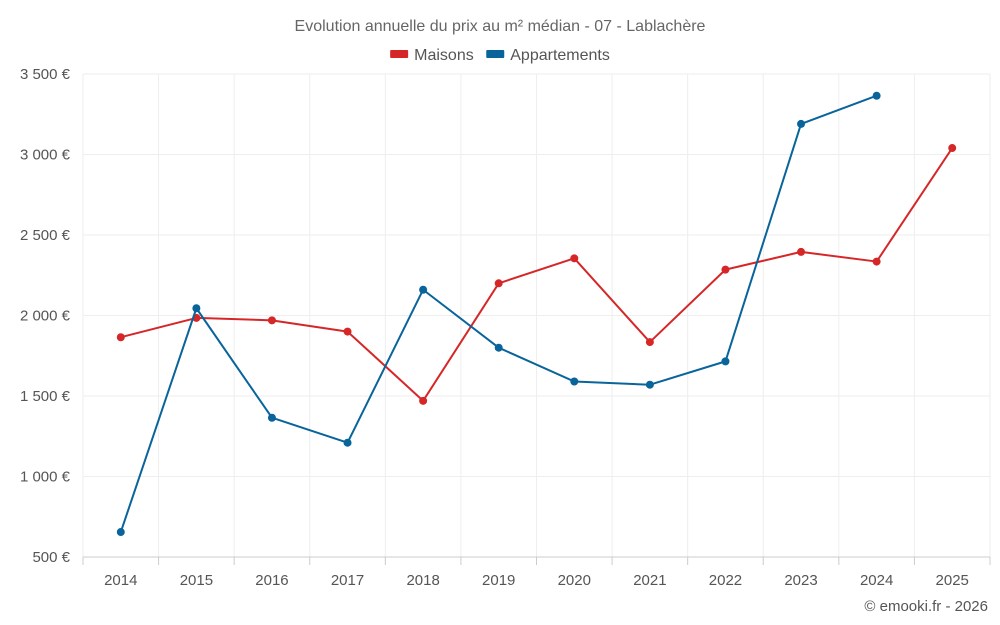 Image resolution: width=1000 pixels, height=625 pixels. Describe the element at coordinates (422, 580) in the screenshot. I see `x-tick-label: 2018` at that location.